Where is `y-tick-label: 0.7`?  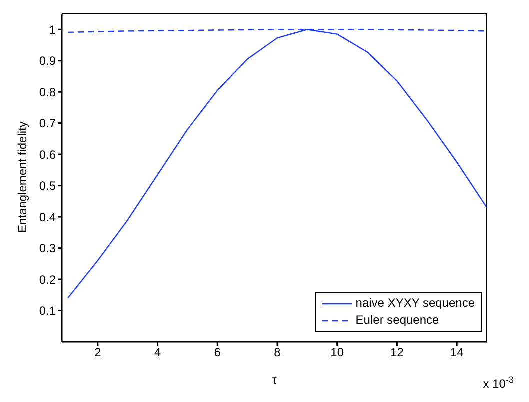 y-tick-label: 0.7 is located at coordinates (47, 123).